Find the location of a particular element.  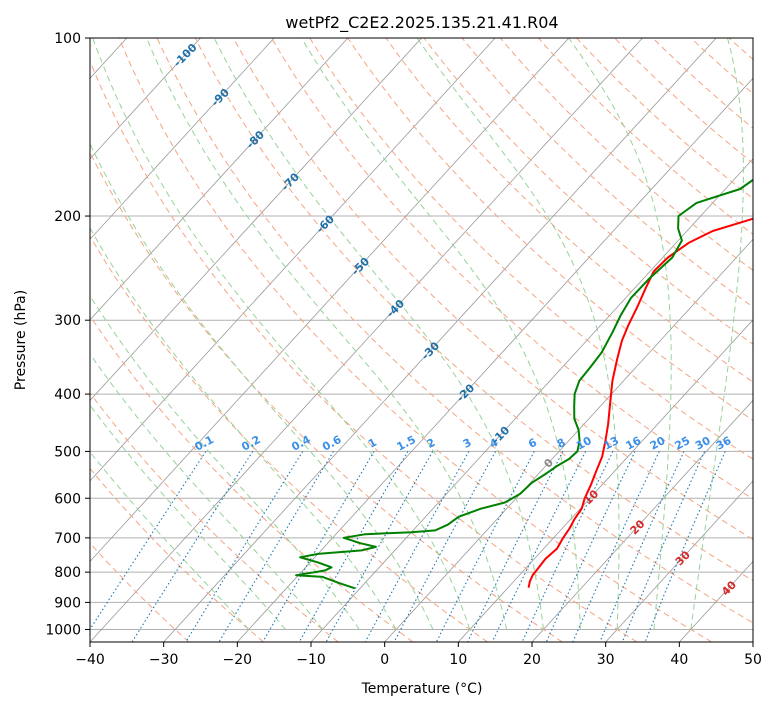

chart-title: wetPf2_C2E2.2025.135.21.41.R04 is located at coordinates (421, 23).